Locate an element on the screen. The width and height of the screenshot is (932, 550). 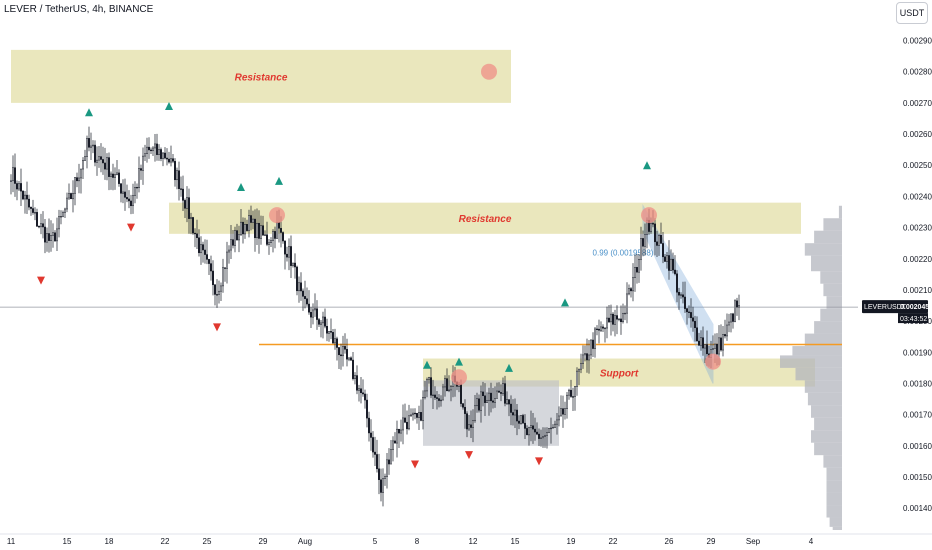
x-tick-label: Aug is located at coordinates (305, 541).